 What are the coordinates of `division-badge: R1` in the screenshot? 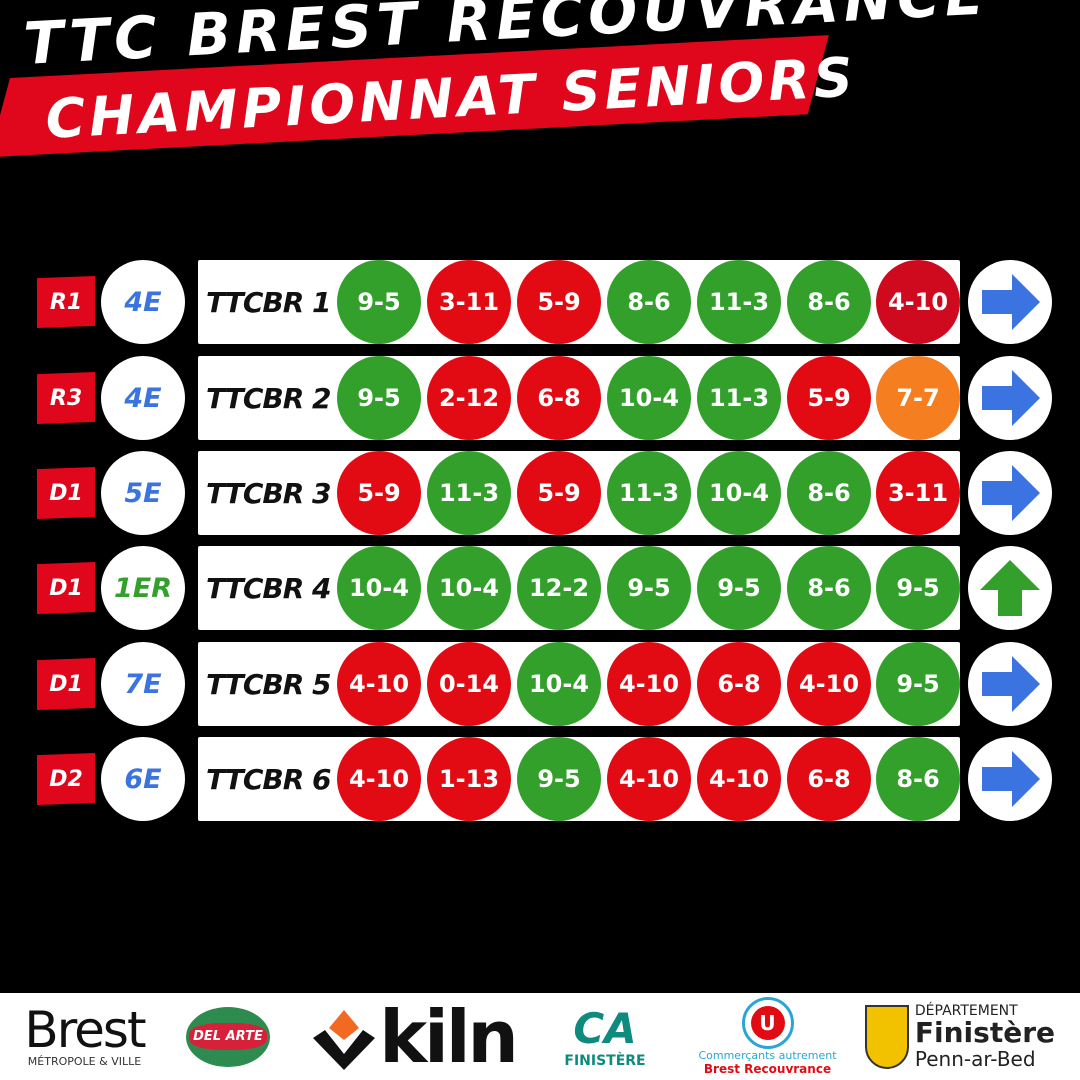 It's located at (66, 302).